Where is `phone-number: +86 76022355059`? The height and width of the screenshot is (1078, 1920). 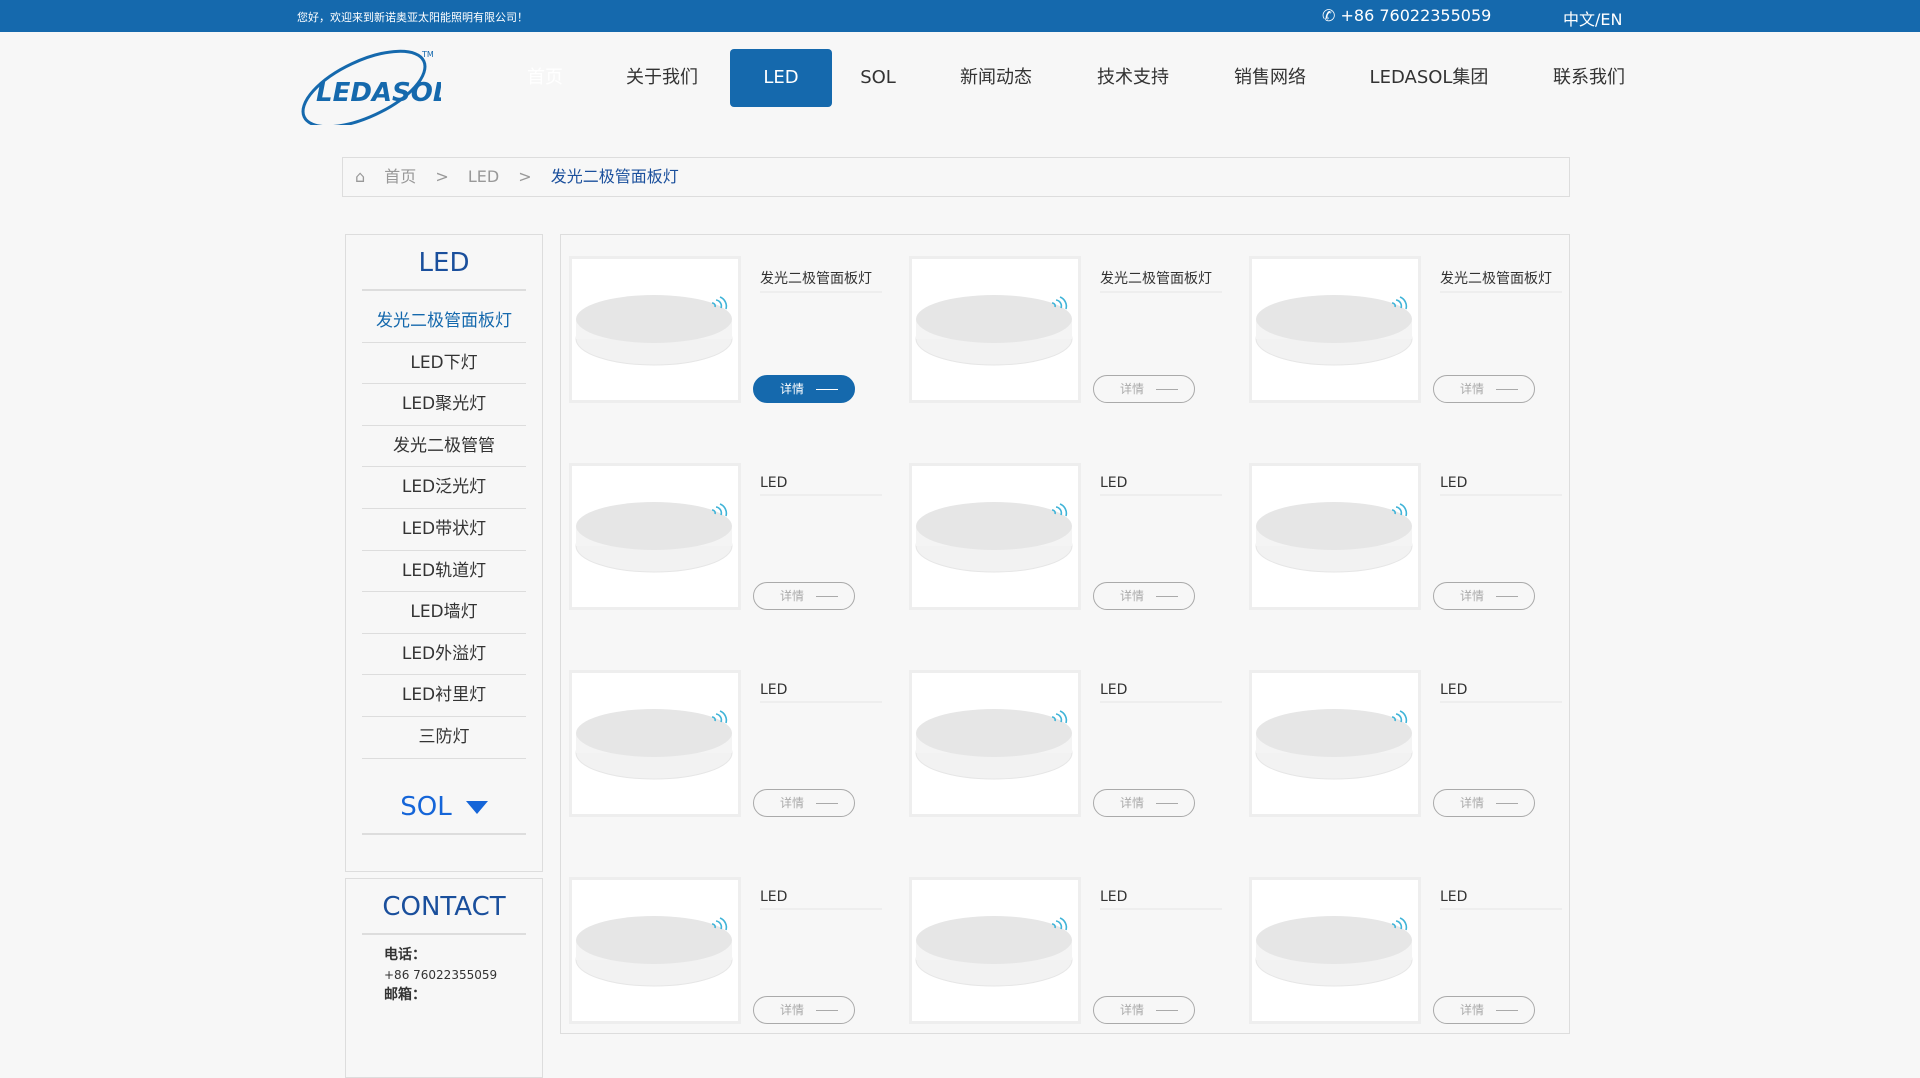 phone-number: +86 76022355059 is located at coordinates (1416, 15).